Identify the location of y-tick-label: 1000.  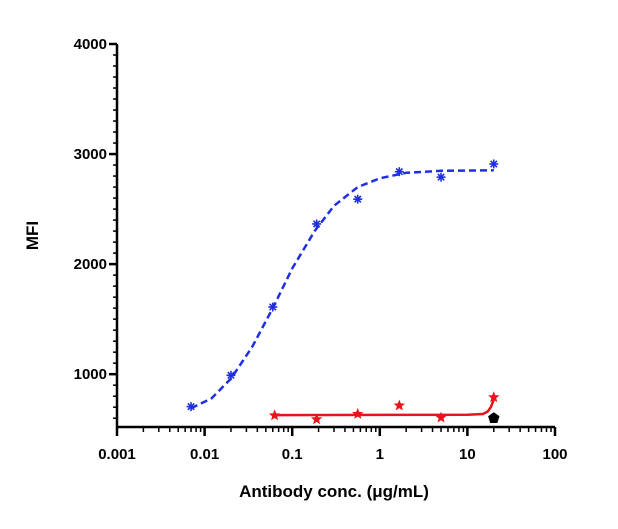
(90, 374).